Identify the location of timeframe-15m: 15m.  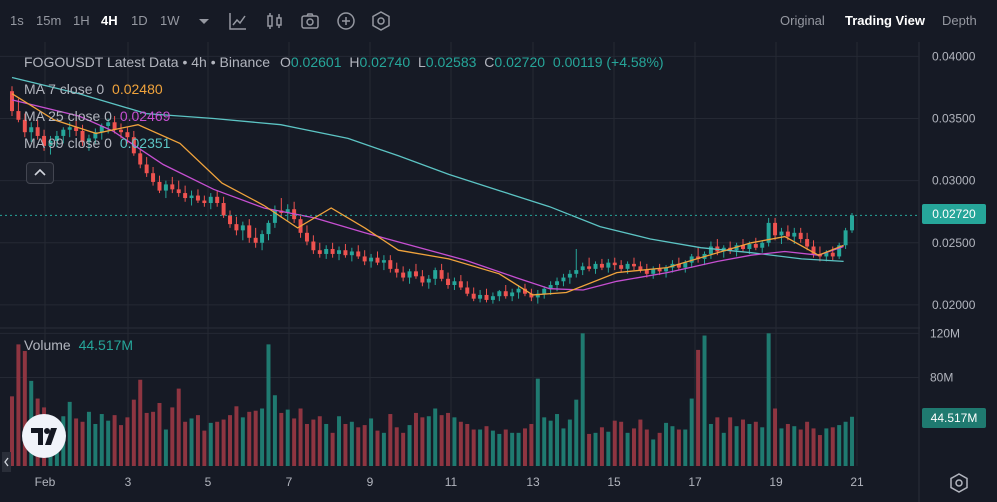
(49, 20).